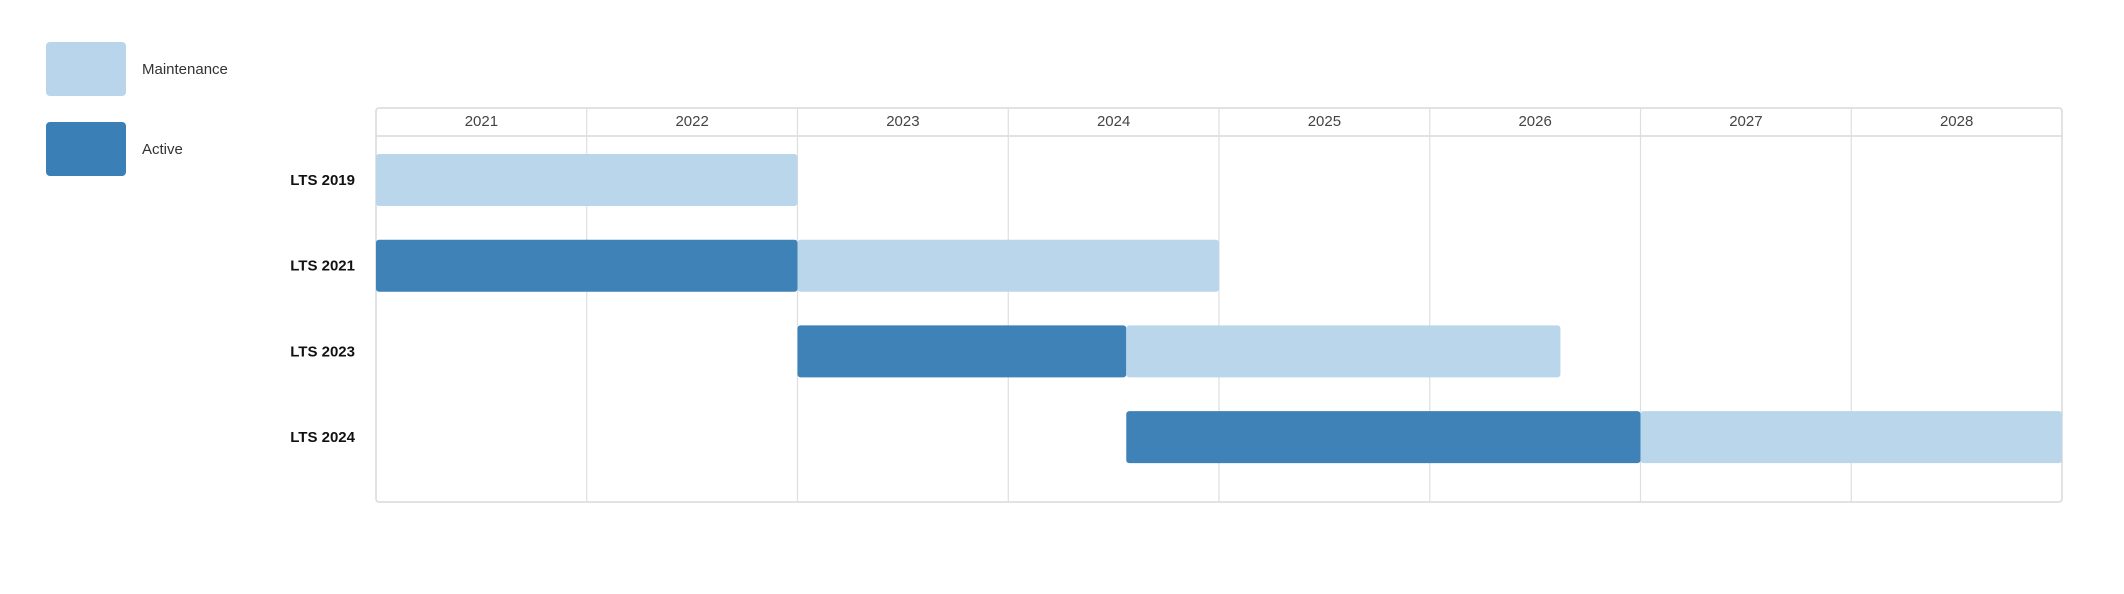 Image resolution: width=2124 pixels, height=594 pixels. What do you see at coordinates (1113, 121) in the screenshot?
I see `year-tick-label: 2024` at bounding box center [1113, 121].